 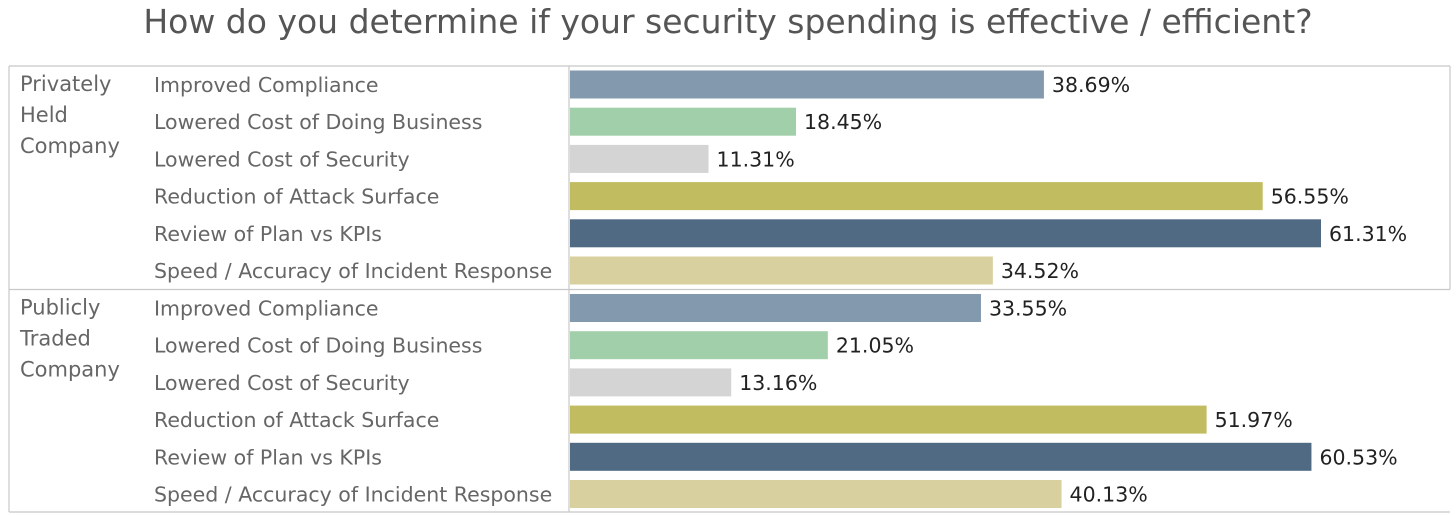 What do you see at coordinates (1368, 234) in the screenshot?
I see `value-label: 61.31%` at bounding box center [1368, 234].